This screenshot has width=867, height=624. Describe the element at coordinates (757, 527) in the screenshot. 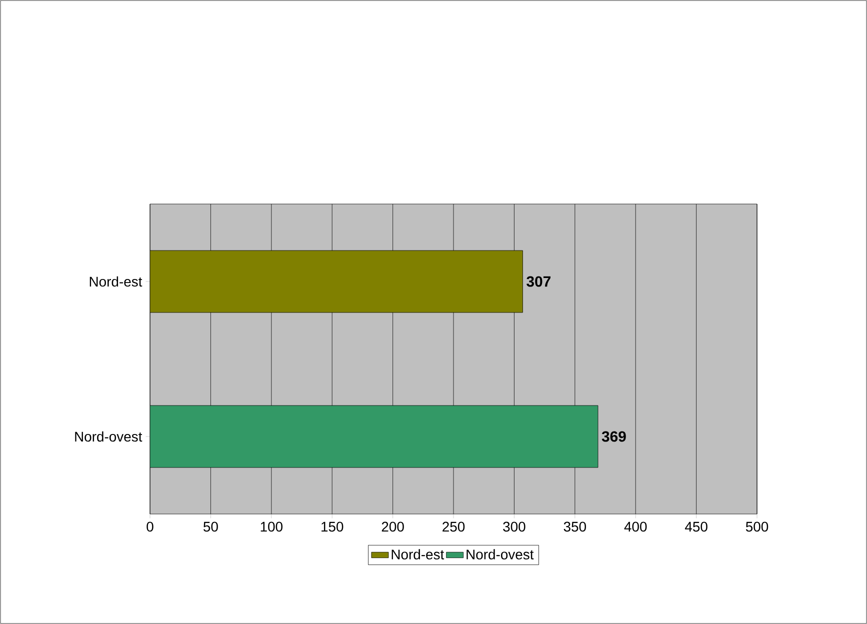

I see `x-tick-label: 500` at that location.